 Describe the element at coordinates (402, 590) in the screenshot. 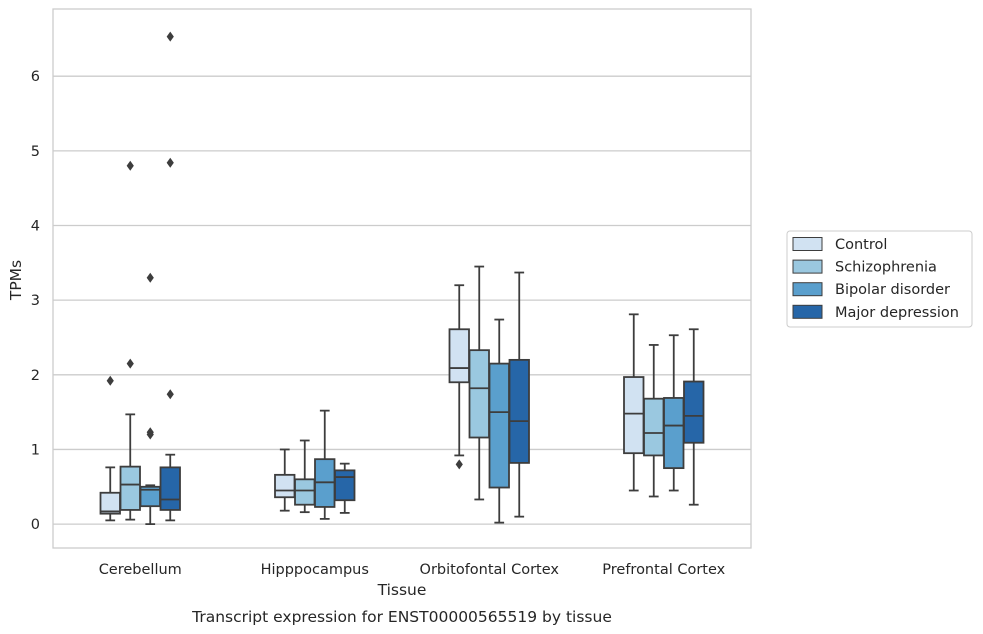

I see `x-axis-label: Tissue` at that location.